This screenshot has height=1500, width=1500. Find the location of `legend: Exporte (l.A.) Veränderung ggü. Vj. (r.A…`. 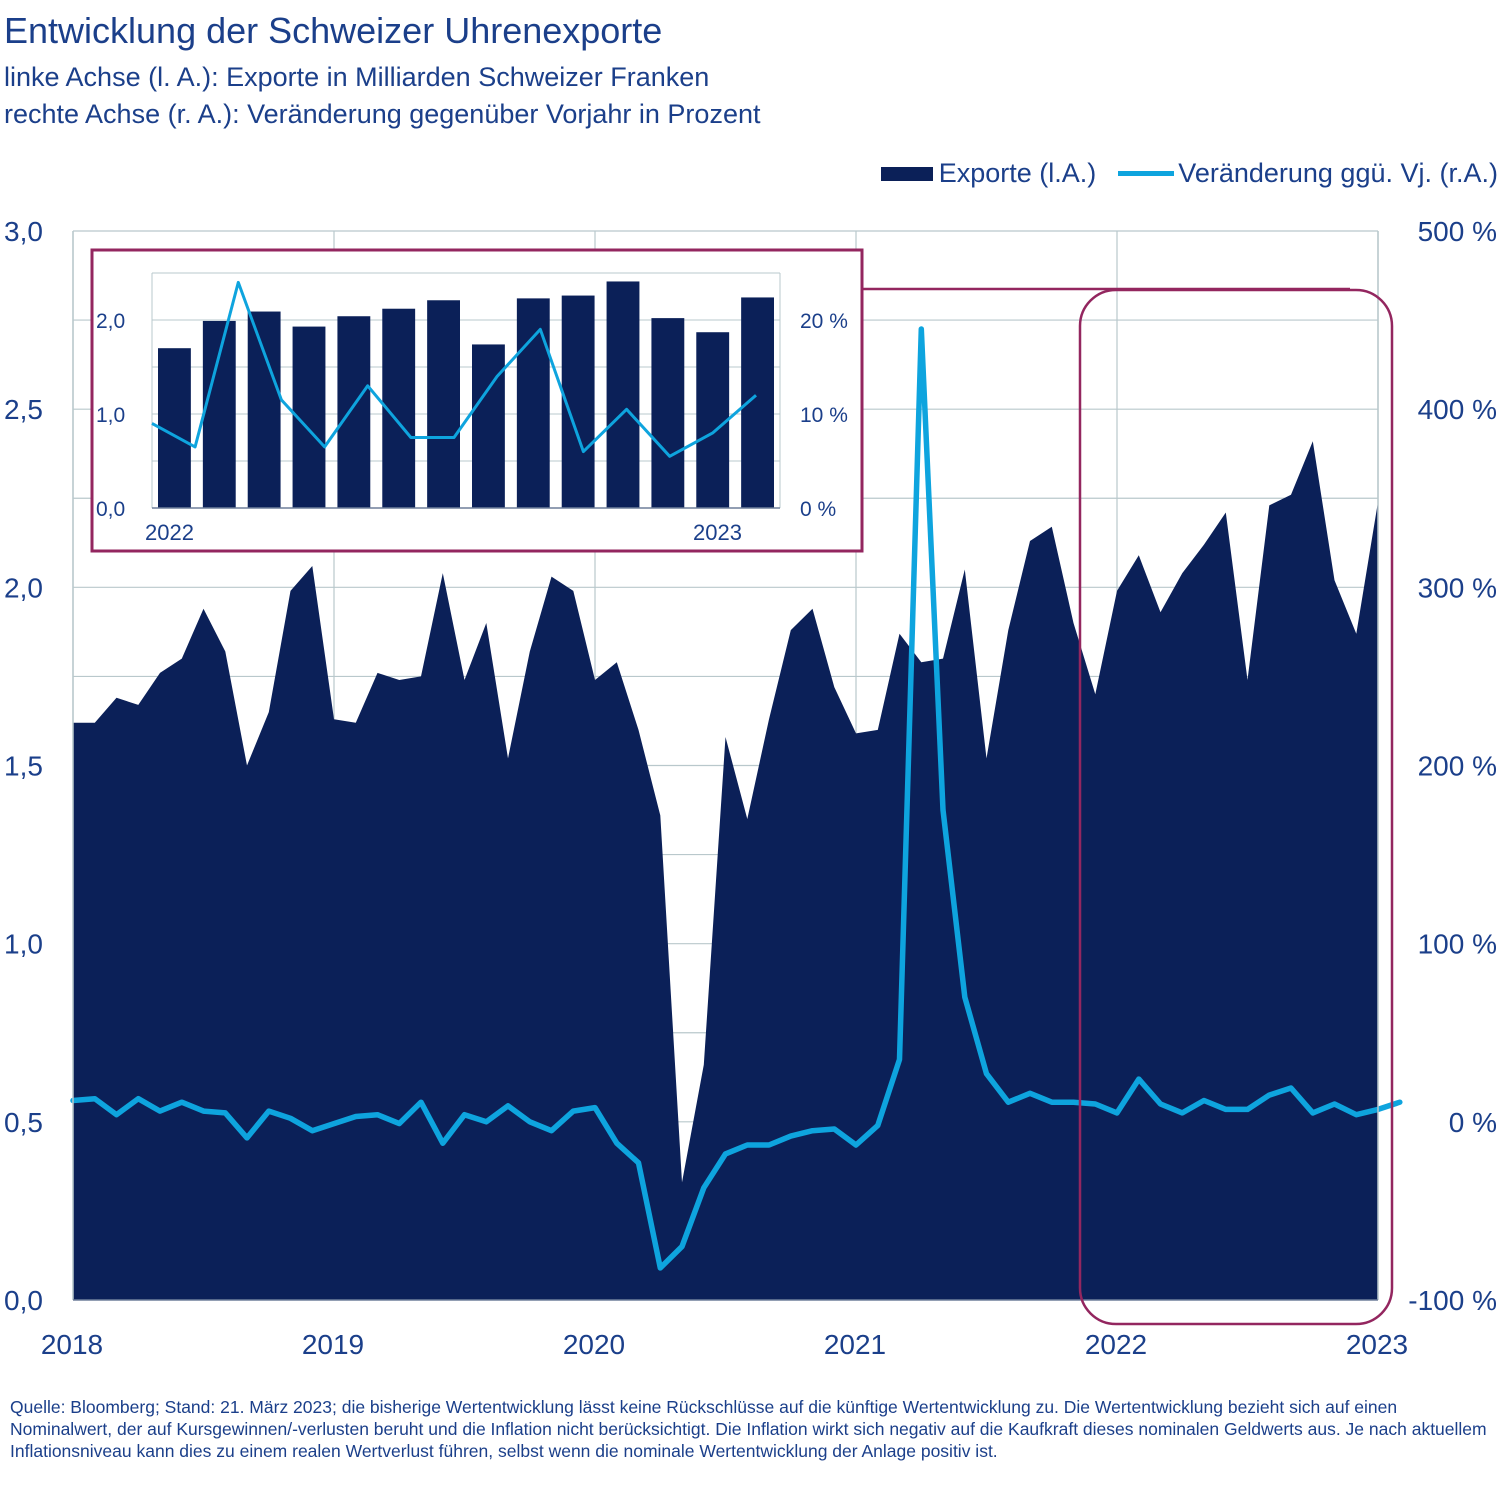

legend: Exporte (l.A.) Veränderung ggü. Vj. (r.A… is located at coordinates (1189, 173).